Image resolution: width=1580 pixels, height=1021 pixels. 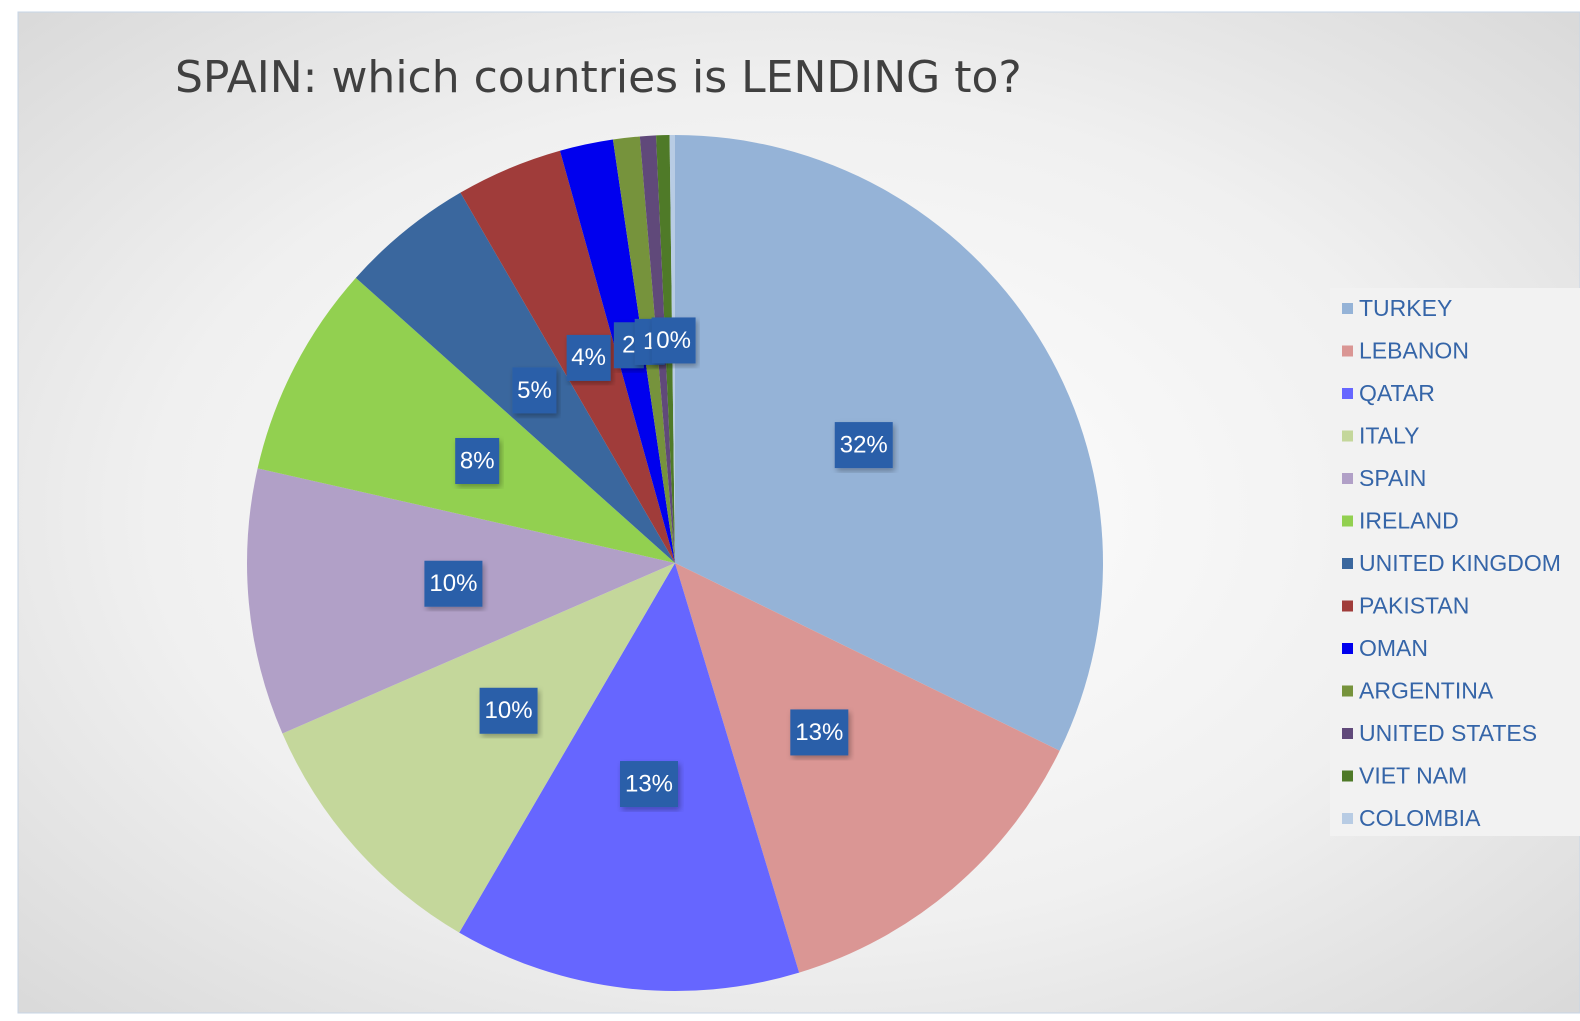 I want to click on legend-label: TURKEY, so click(x=1405, y=308).